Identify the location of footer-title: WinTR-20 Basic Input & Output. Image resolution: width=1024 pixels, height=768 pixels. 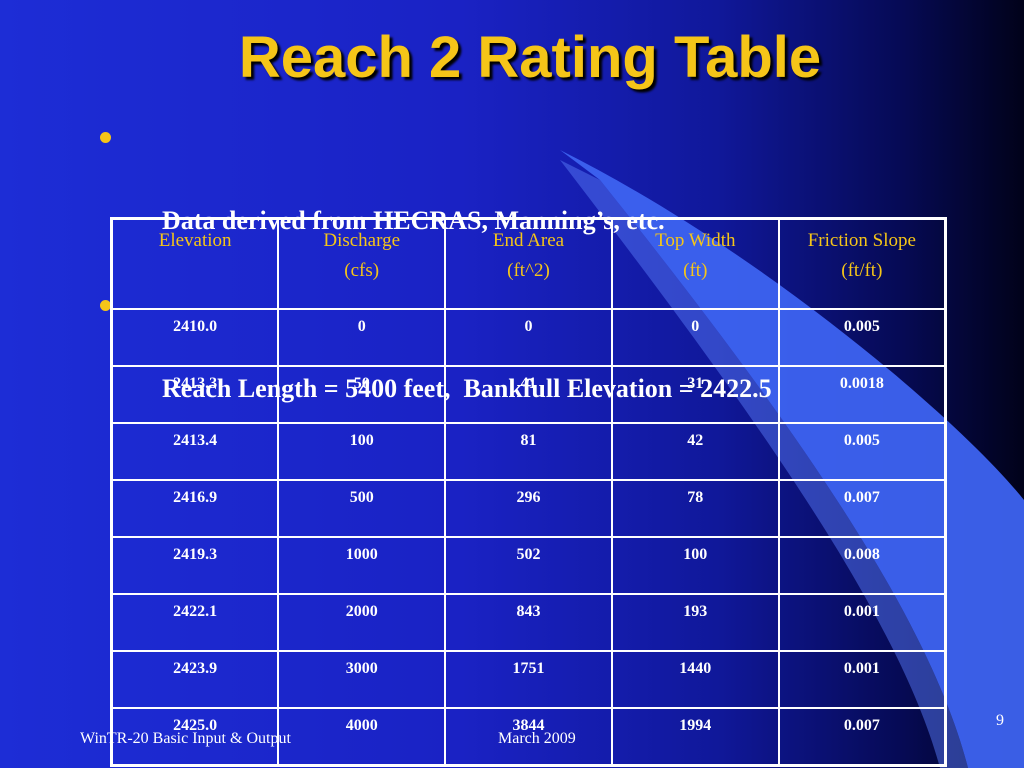
(185, 738).